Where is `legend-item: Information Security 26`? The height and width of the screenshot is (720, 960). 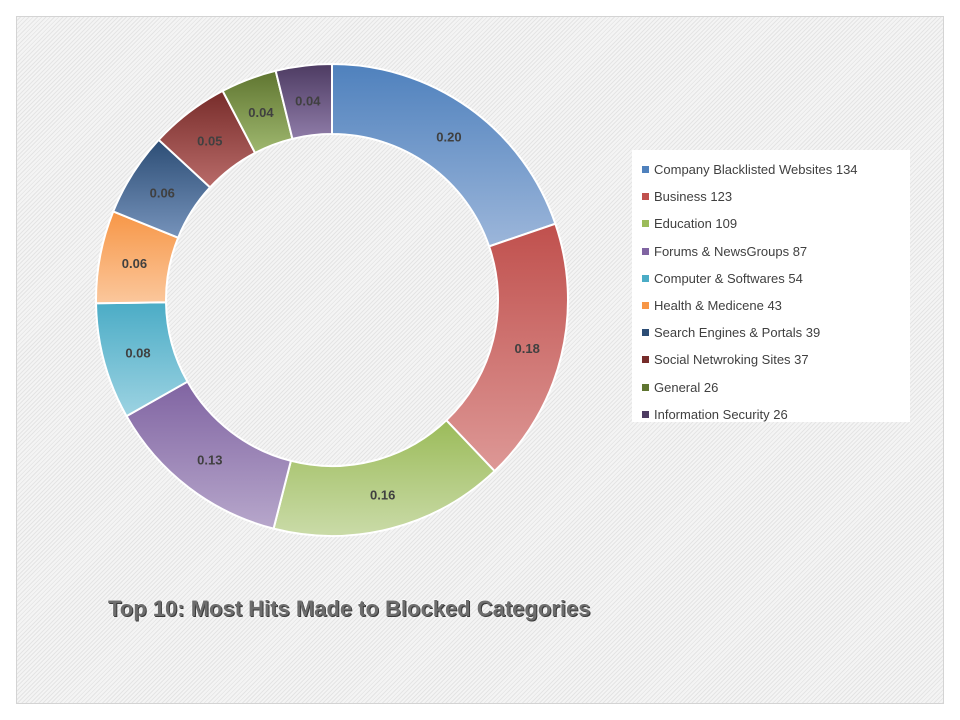 legend-item: Information Security 26 is located at coordinates (776, 414).